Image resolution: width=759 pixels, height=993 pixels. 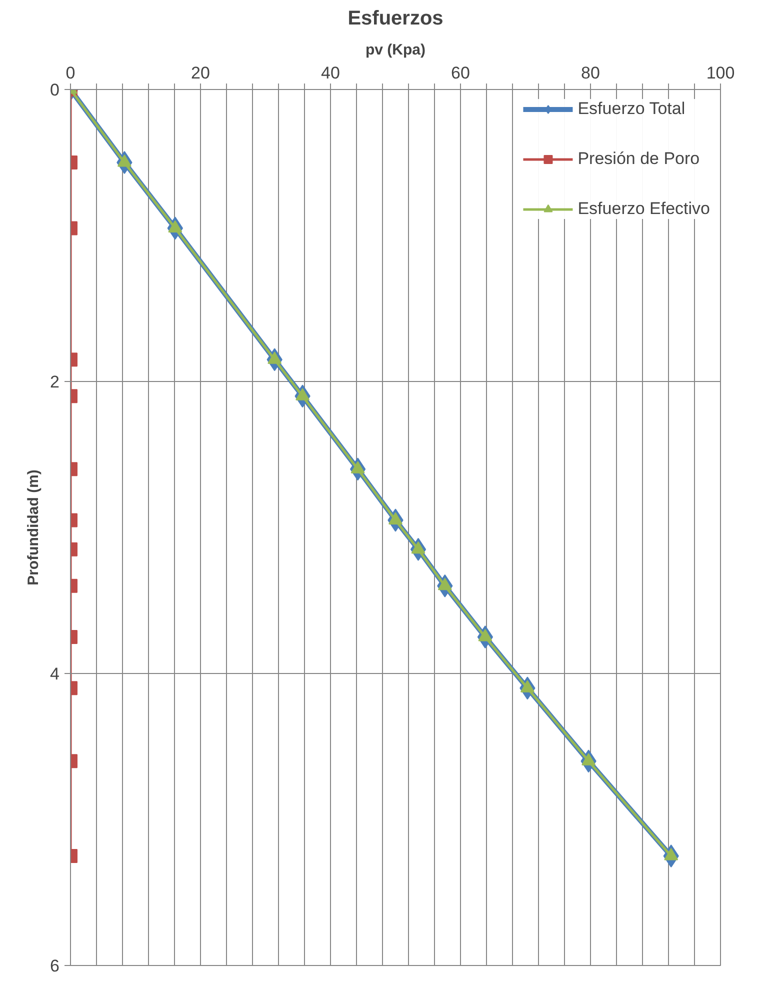 I want to click on x-tick-label: 20, so click(x=200, y=73).